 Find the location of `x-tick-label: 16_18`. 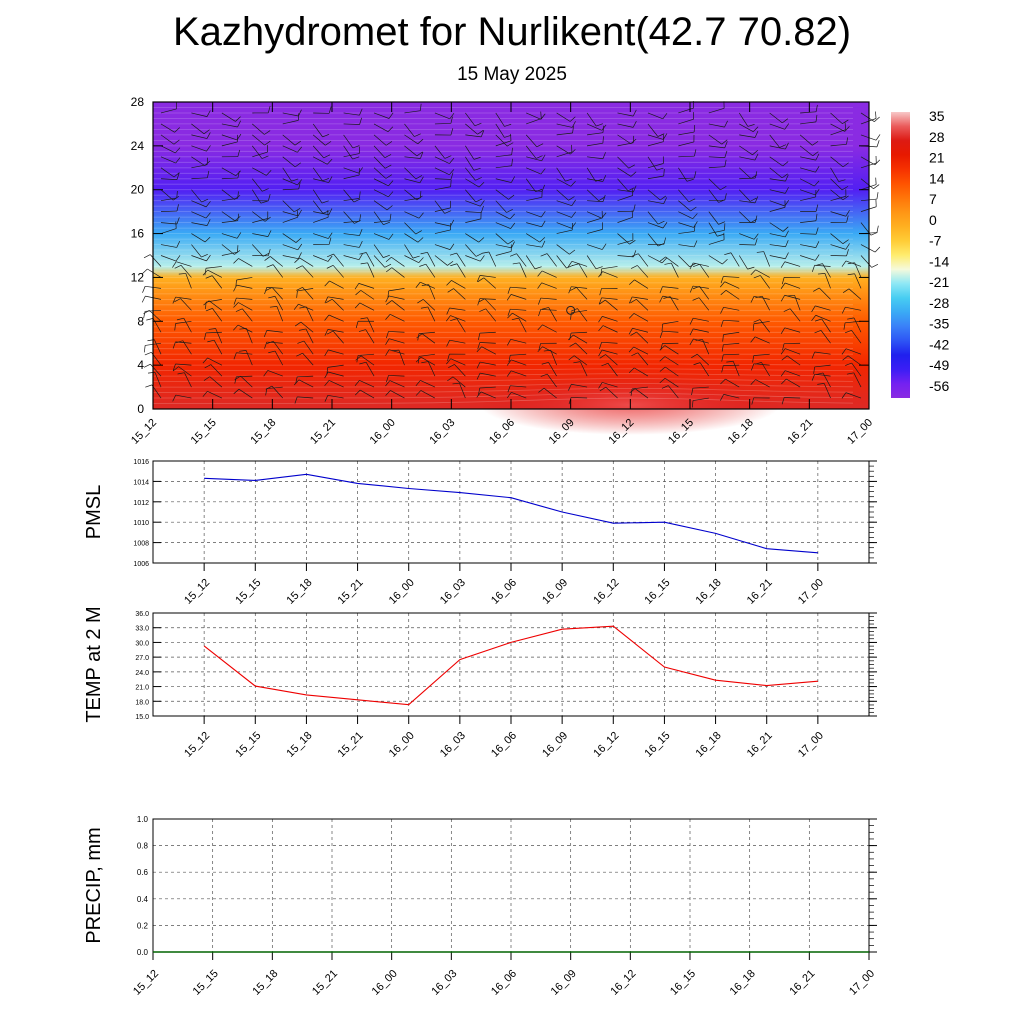

x-tick-label: 16_18 is located at coordinates (709, 745).